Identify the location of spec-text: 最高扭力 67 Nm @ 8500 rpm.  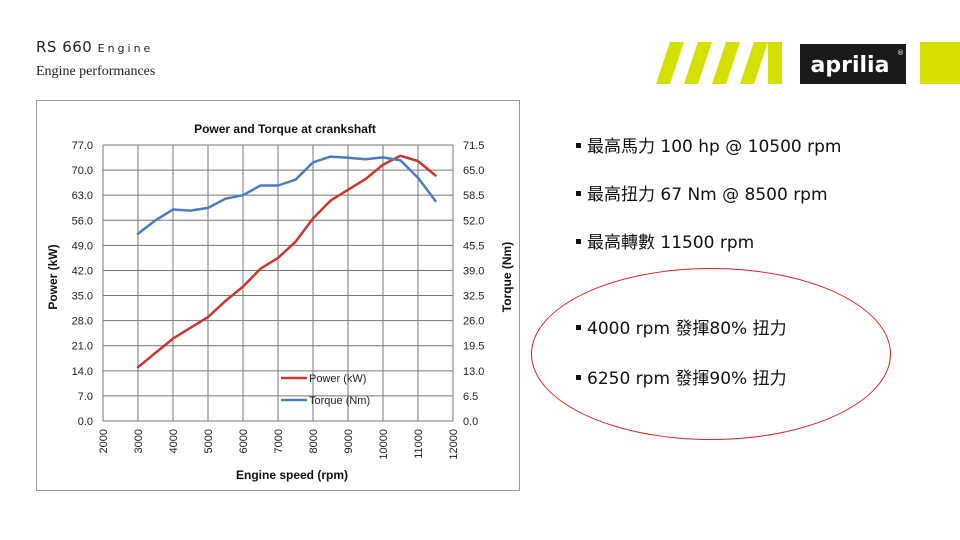
(707, 195).